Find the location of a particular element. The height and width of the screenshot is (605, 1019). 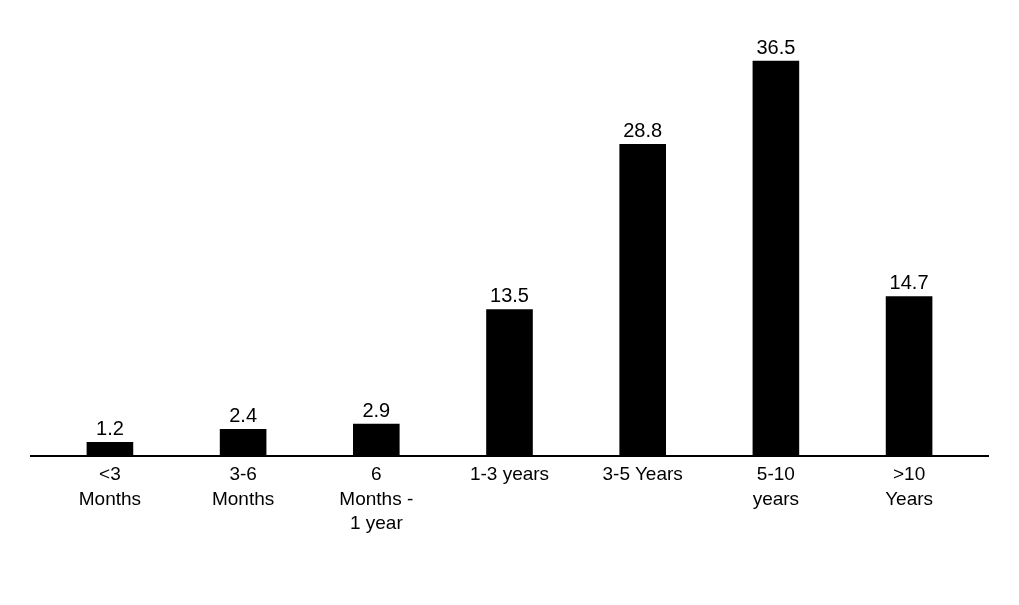

x-tick-label: >10 Years is located at coordinates (909, 485).